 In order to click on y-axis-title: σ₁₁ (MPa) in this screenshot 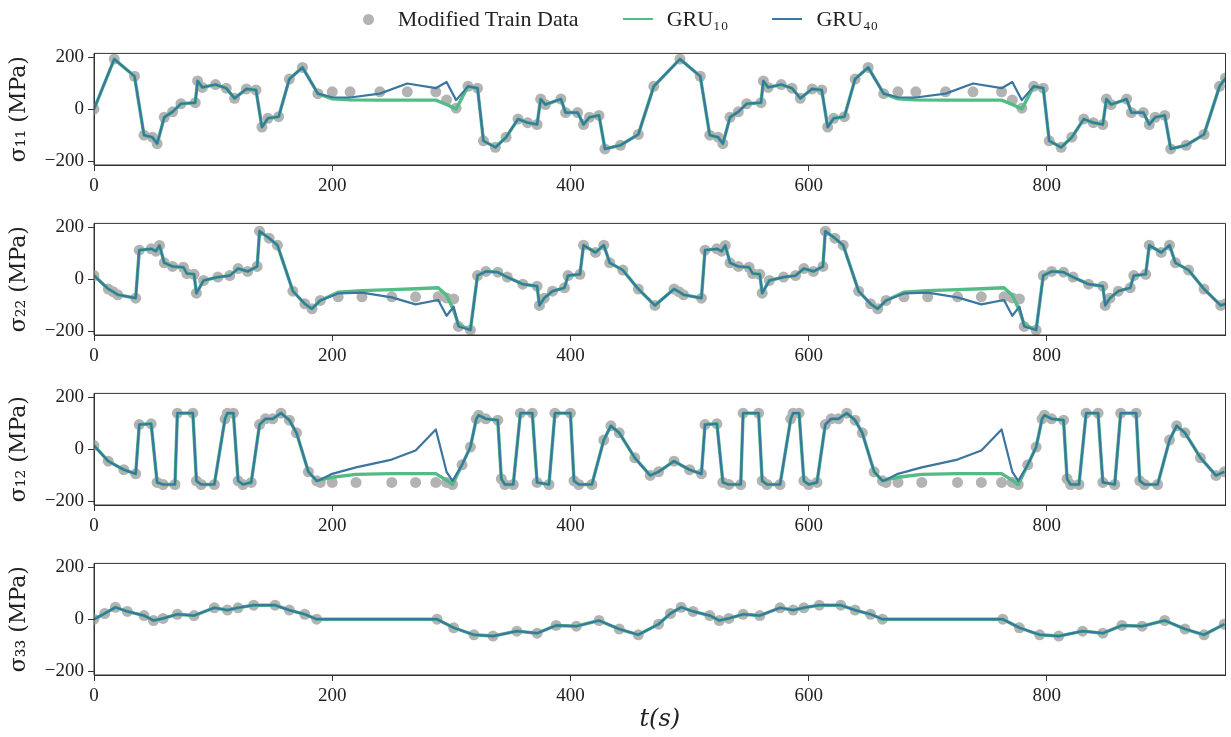, I will do `click(17, 109)`.